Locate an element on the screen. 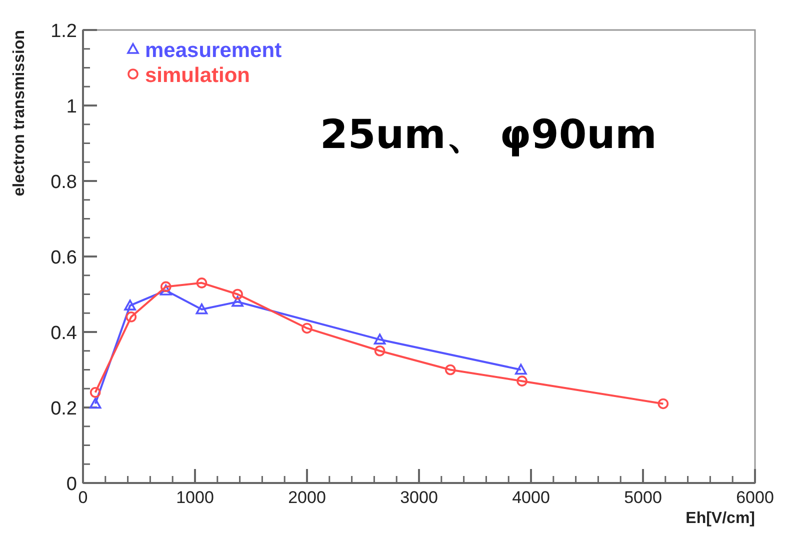  x-axis-title: Eh[V/cm] is located at coordinates (720, 518).